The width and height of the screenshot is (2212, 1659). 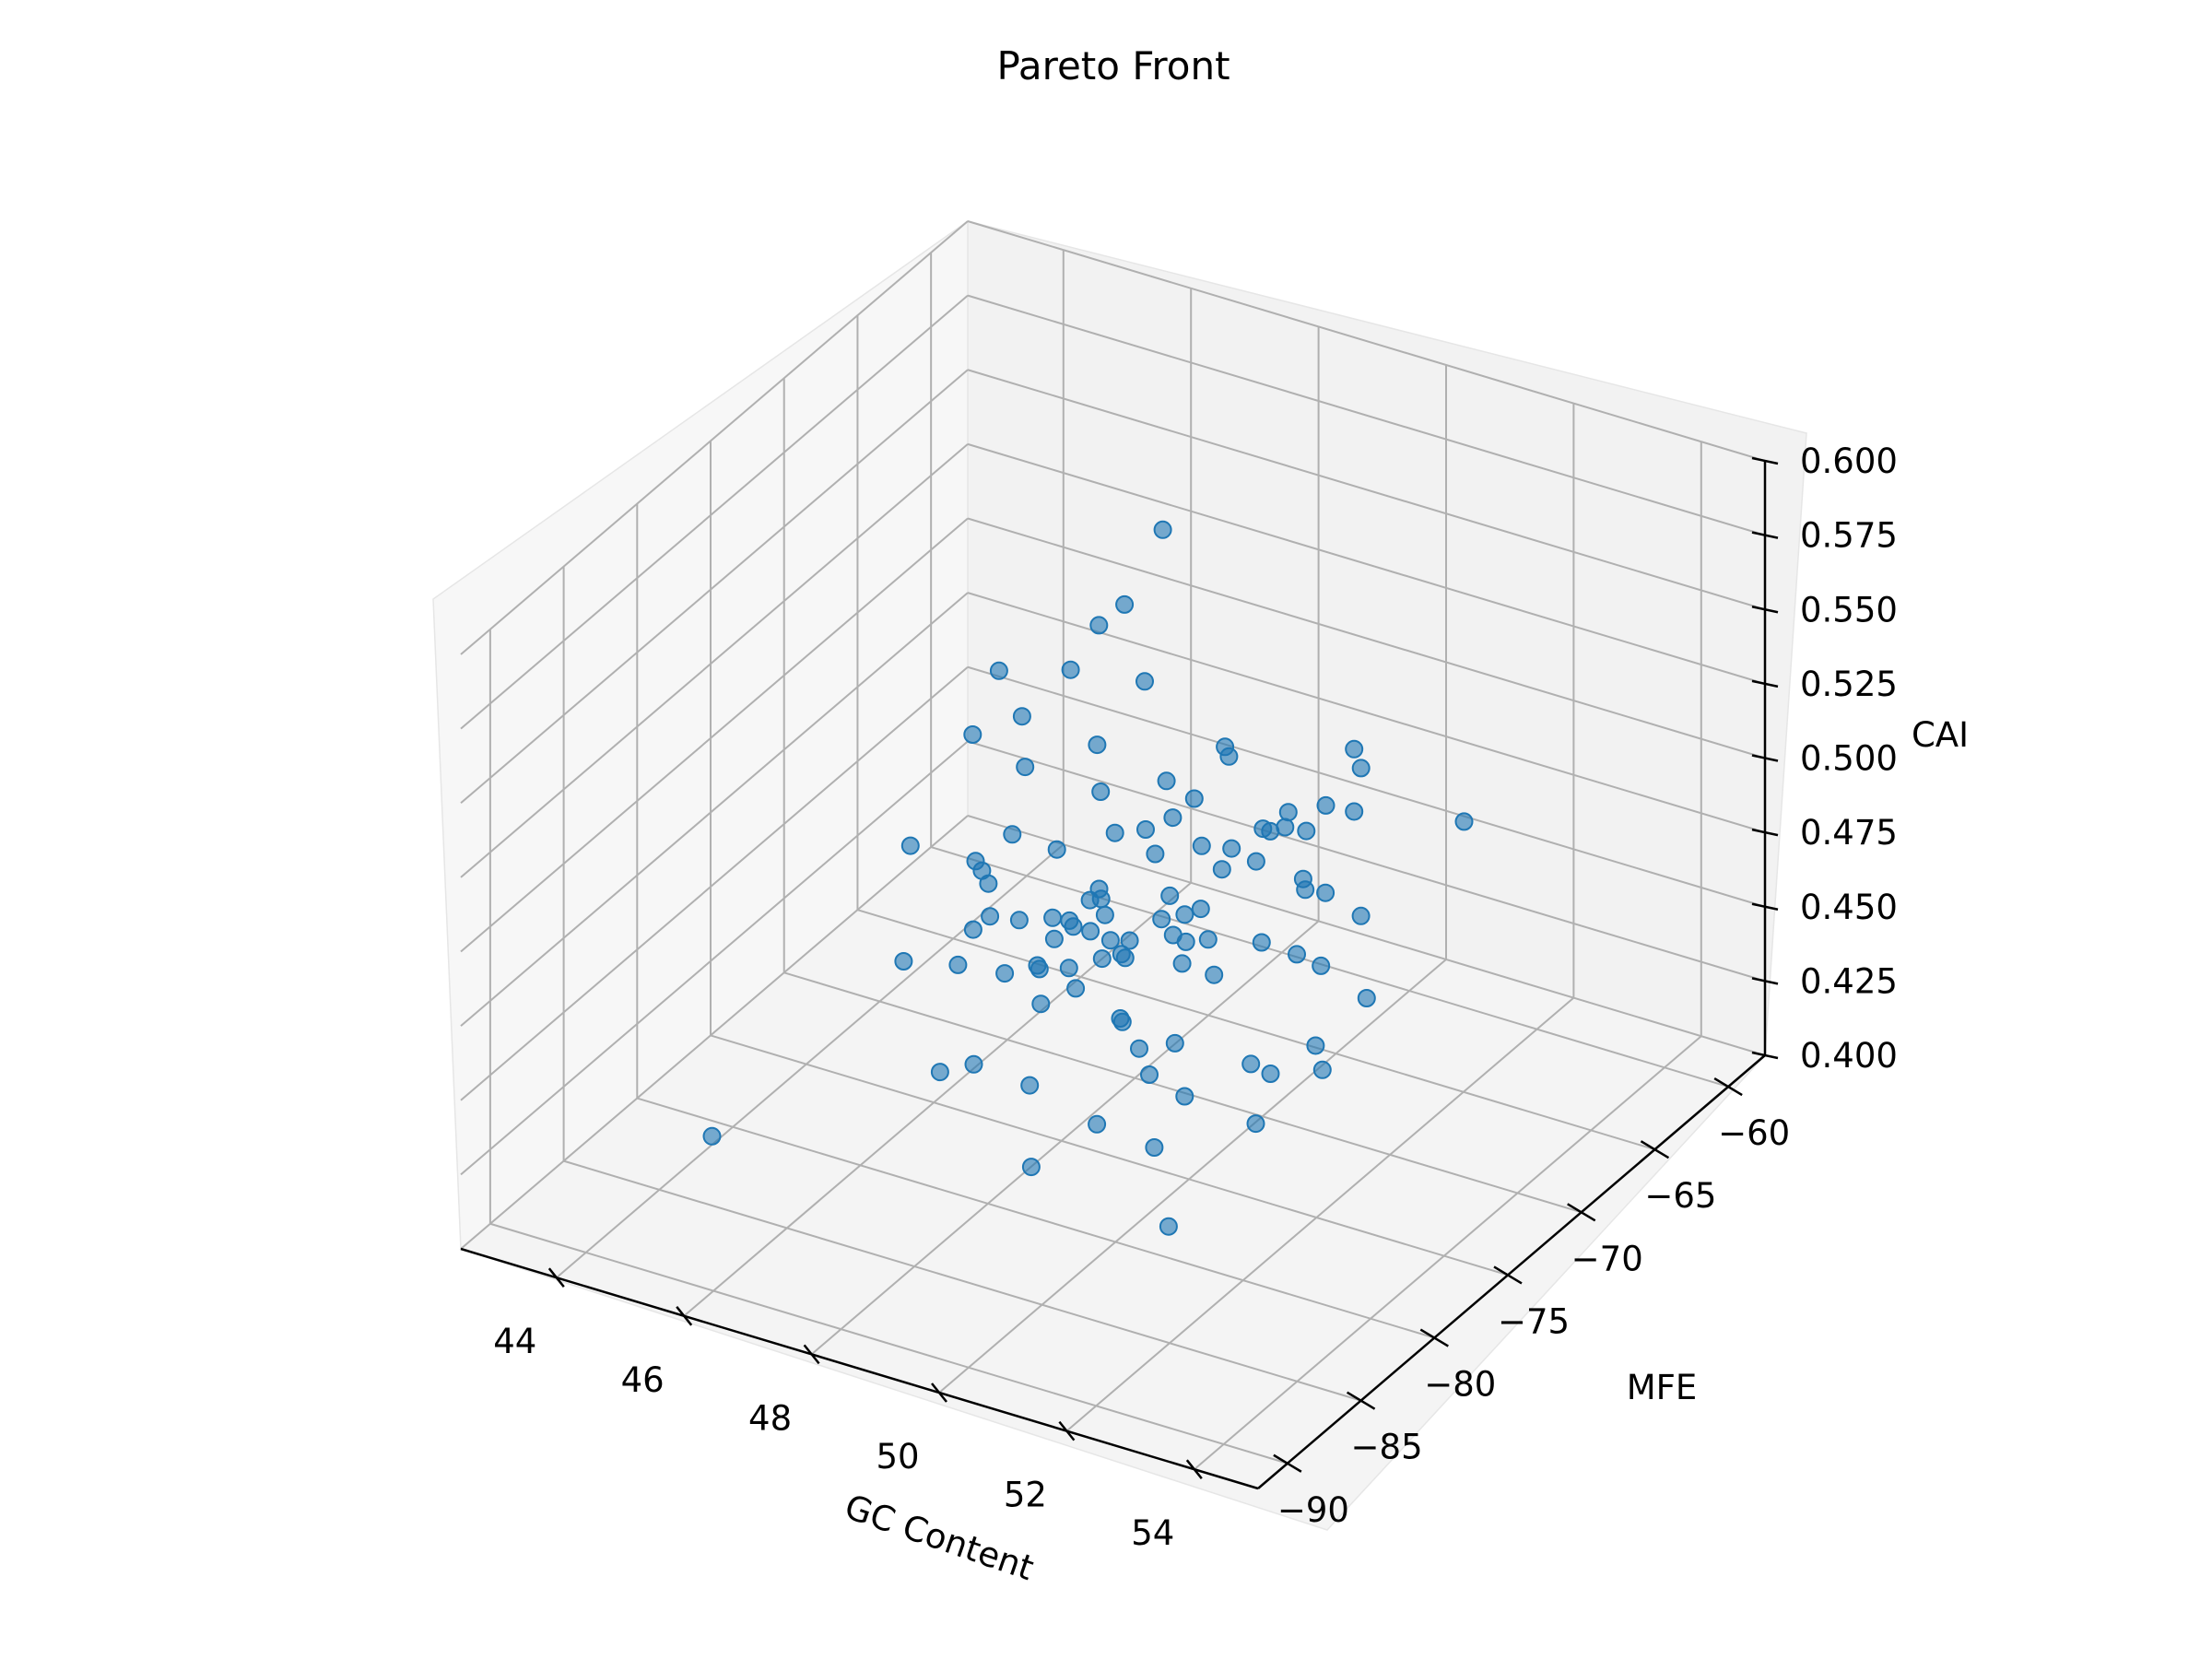 What do you see at coordinates (1460, 1385) in the screenshot?
I see `y-tick-label: −80` at bounding box center [1460, 1385].